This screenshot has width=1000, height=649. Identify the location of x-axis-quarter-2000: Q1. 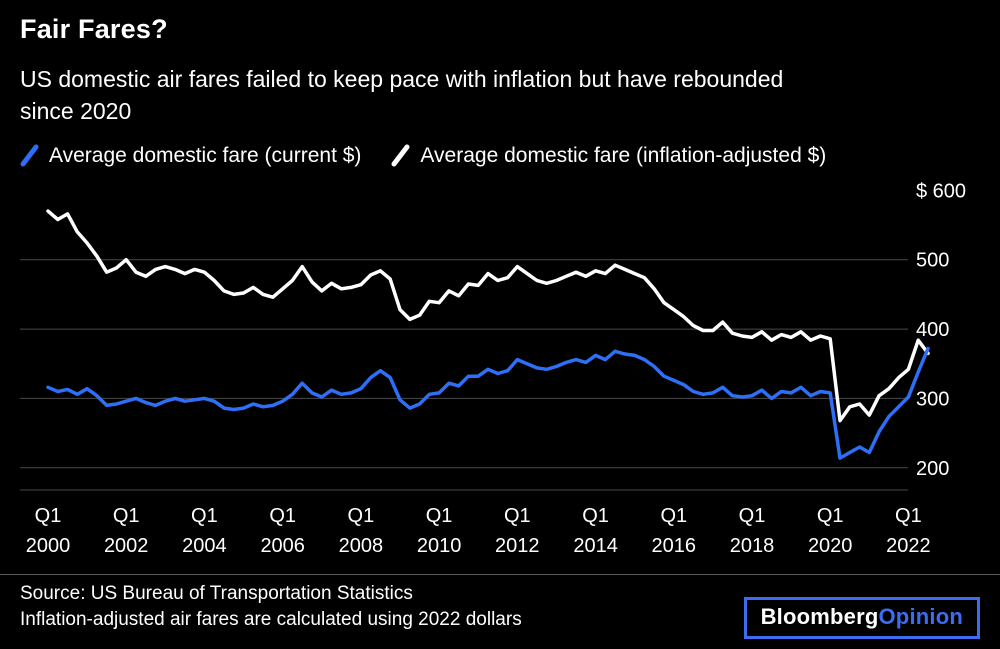
(48, 516).